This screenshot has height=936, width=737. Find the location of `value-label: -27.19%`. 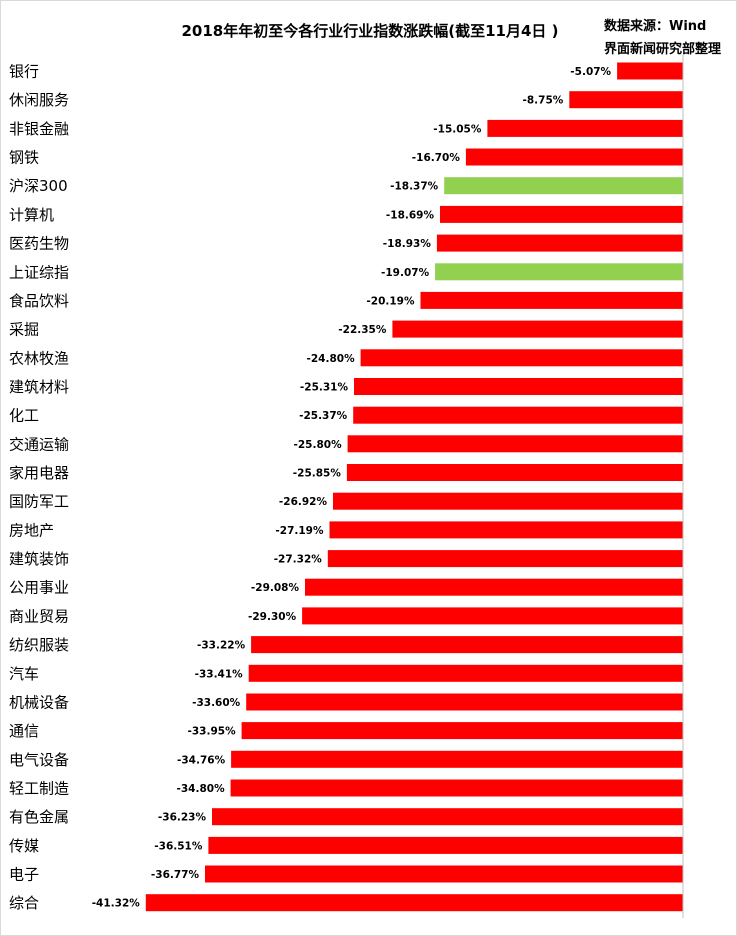

value-label: -27.19% is located at coordinates (299, 531).